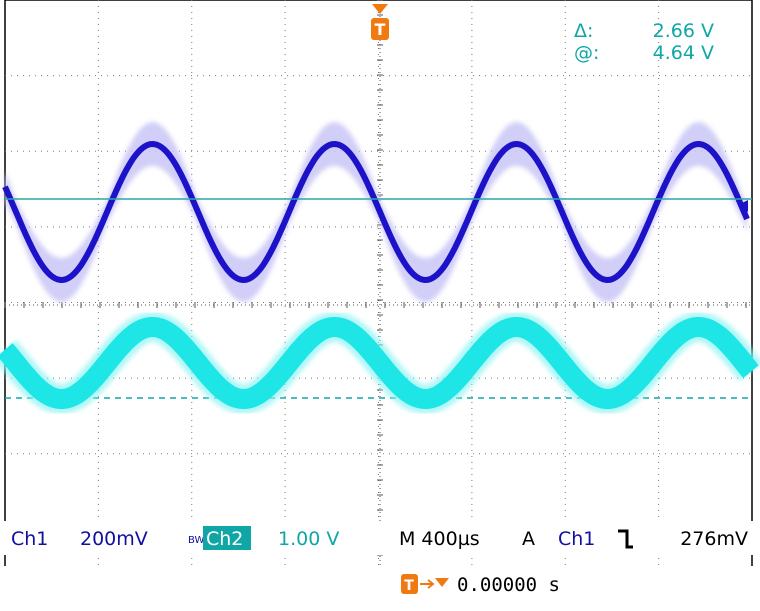  I want to click on at-label: @:, so click(586, 53).